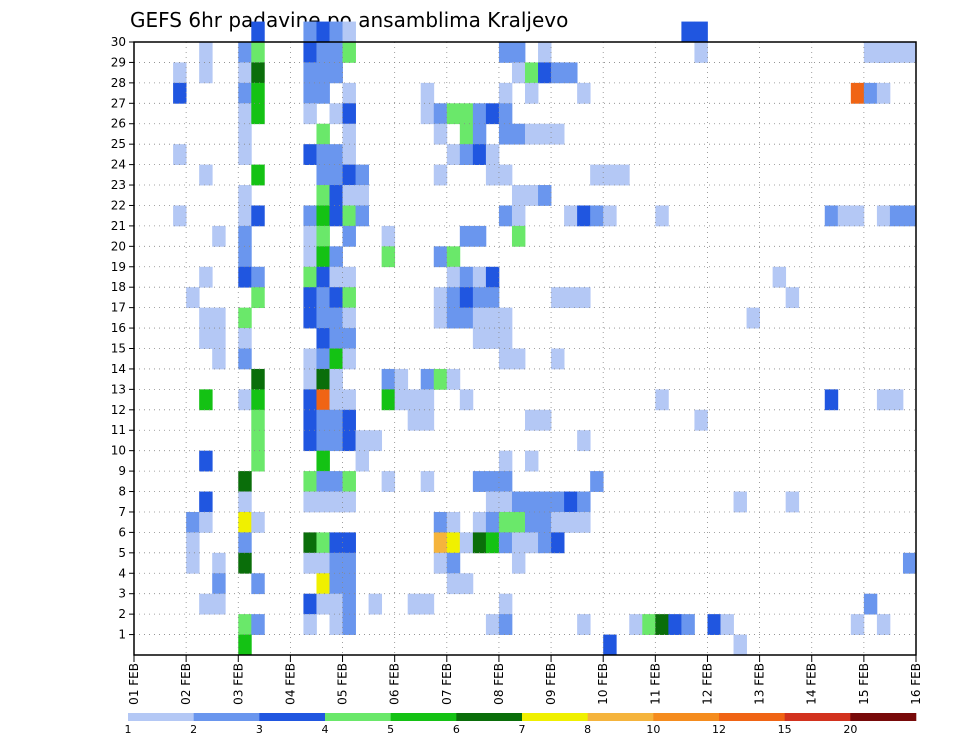 The height and width of the screenshot is (742, 960). Describe the element at coordinates (499, 684) in the screenshot. I see `x-tick-label: 08 FEB` at that location.